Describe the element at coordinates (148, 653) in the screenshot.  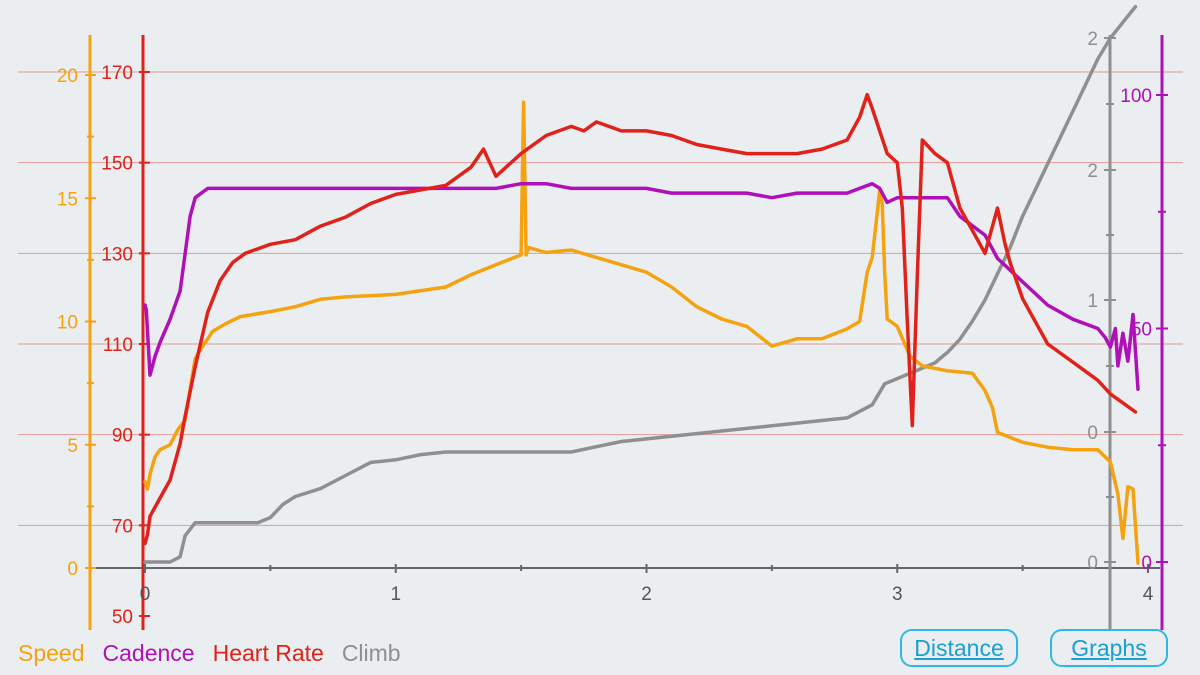
I see `legend-cadence: Cadence` at that location.